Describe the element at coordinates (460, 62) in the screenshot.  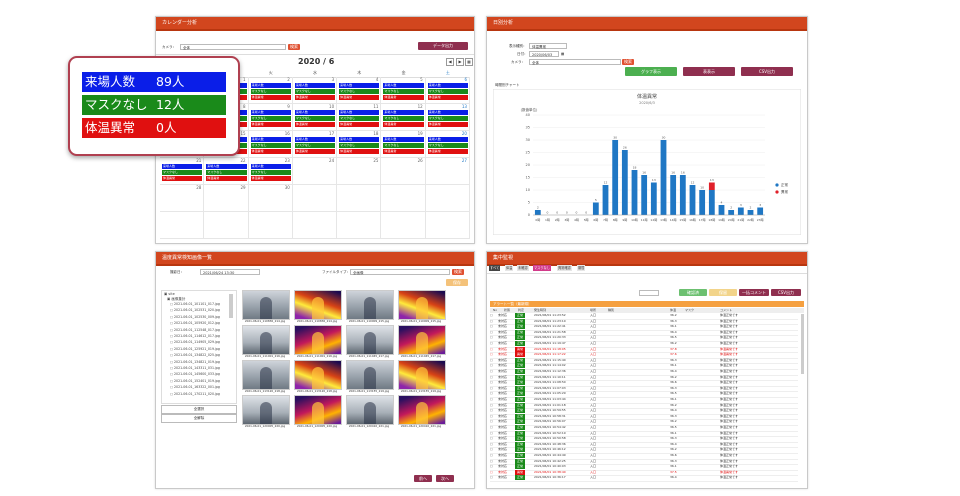
I see `next-month-icon: ▶` at that location.